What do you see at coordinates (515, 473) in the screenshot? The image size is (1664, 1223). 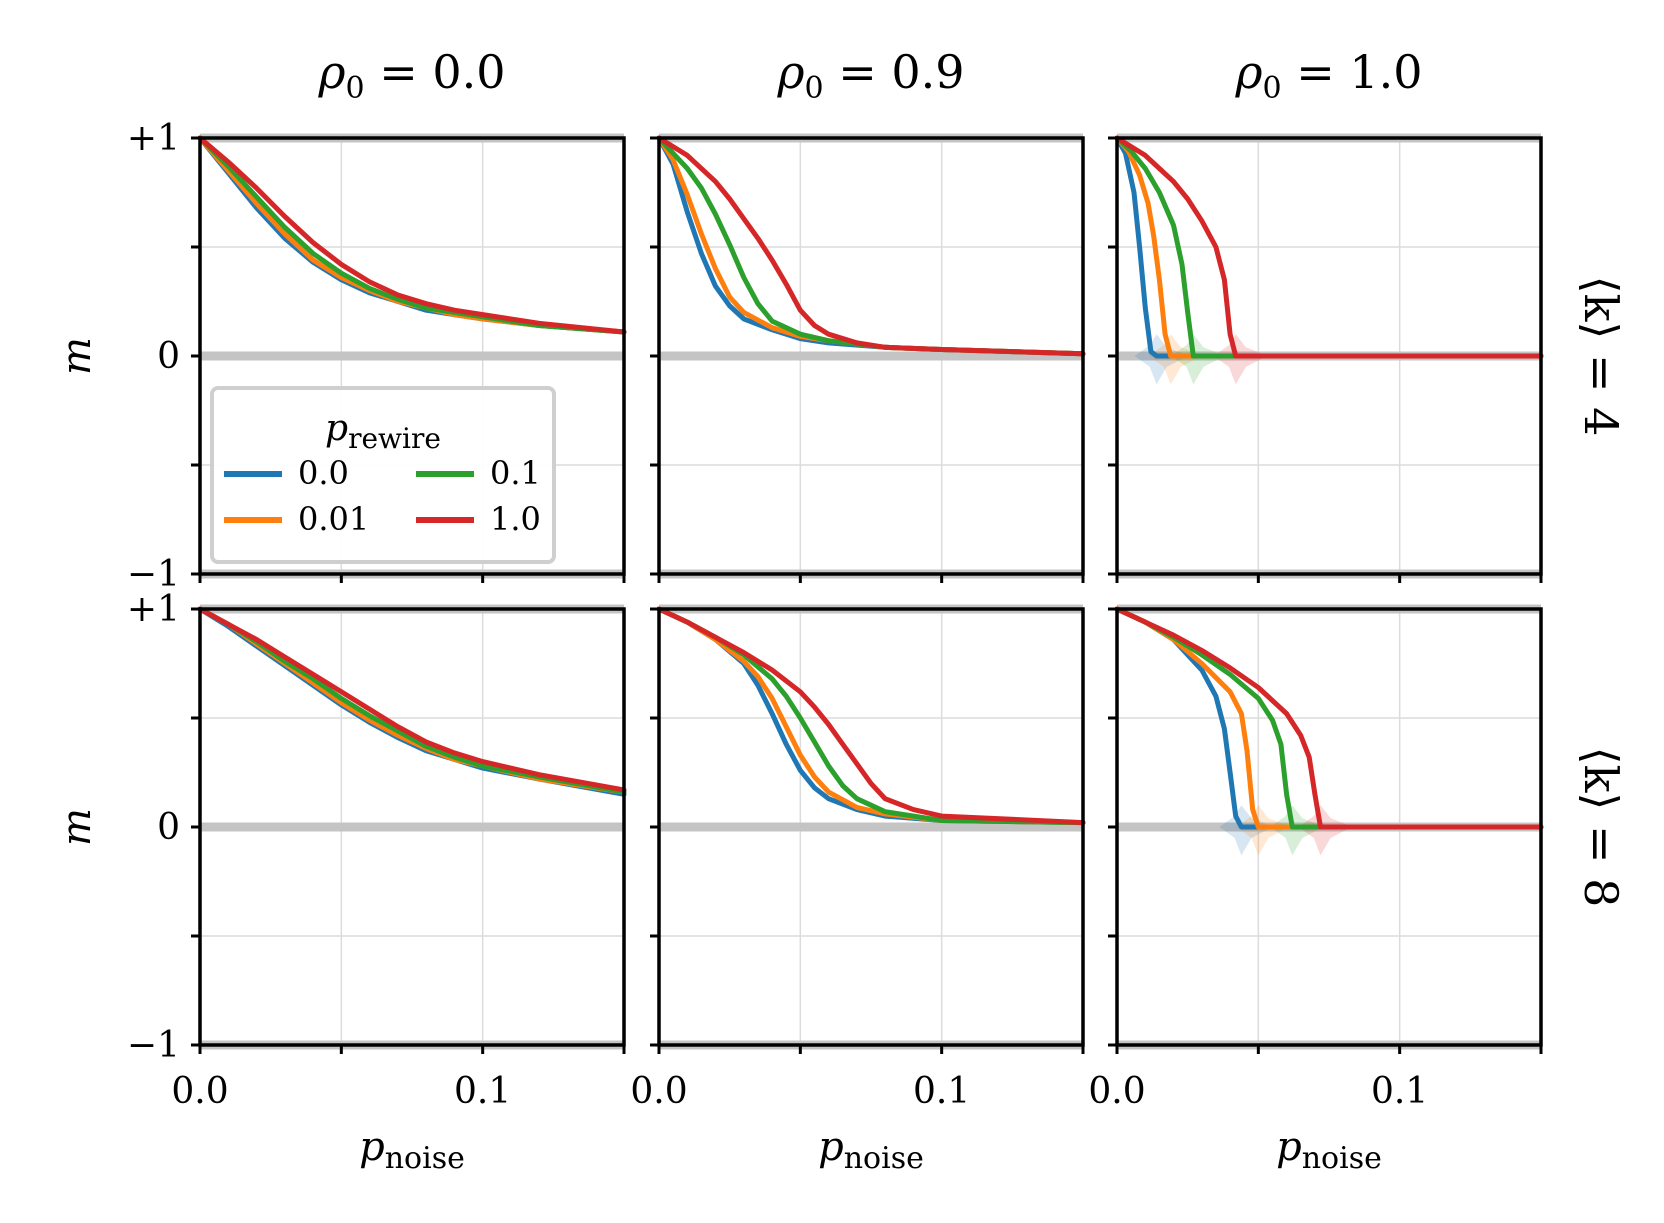 I see `legend-label-0.1: 0.1` at bounding box center [515, 473].